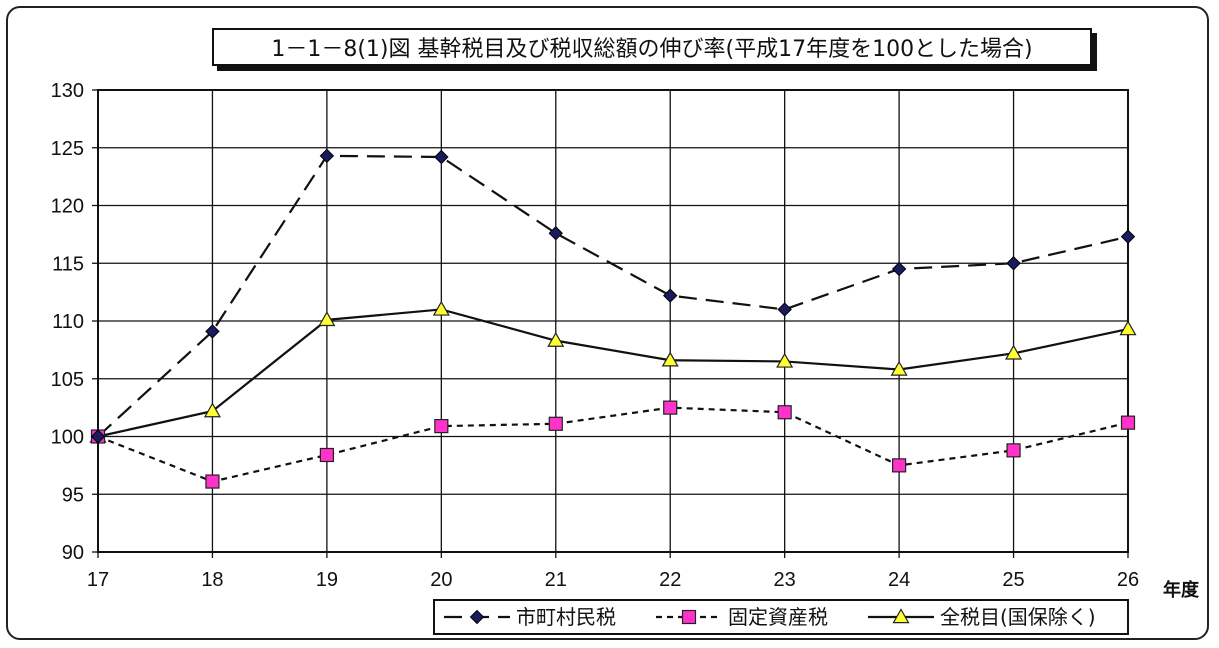 This screenshot has height=648, width=1219. Describe the element at coordinates (613, 444) in the screenshot. I see `series-line` at that location.